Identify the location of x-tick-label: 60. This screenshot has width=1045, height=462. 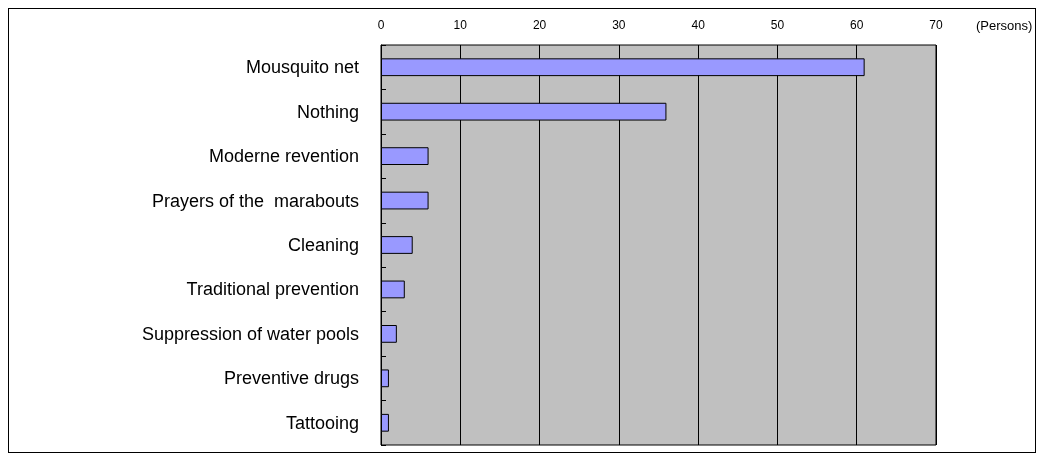
(857, 25).